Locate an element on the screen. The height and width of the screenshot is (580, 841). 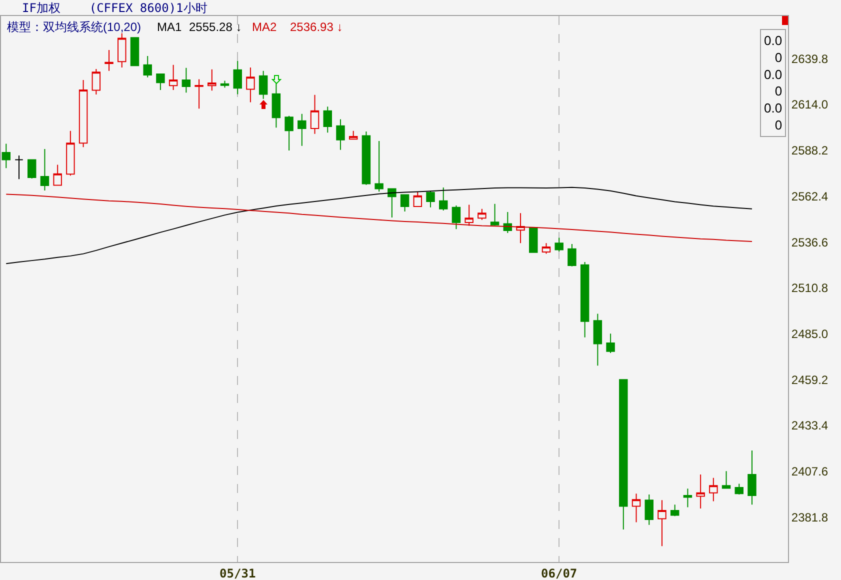
y-tick-label: 2381.8 is located at coordinates (809, 517).